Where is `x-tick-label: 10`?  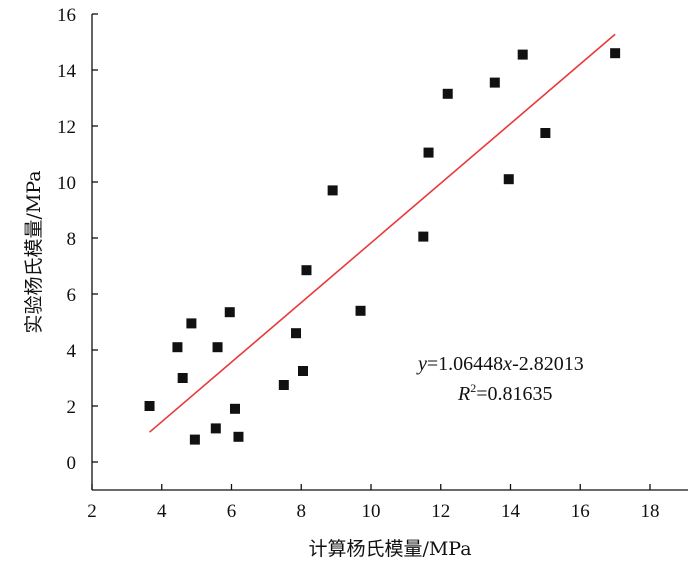
x-tick-label: 10 is located at coordinates (371, 511).